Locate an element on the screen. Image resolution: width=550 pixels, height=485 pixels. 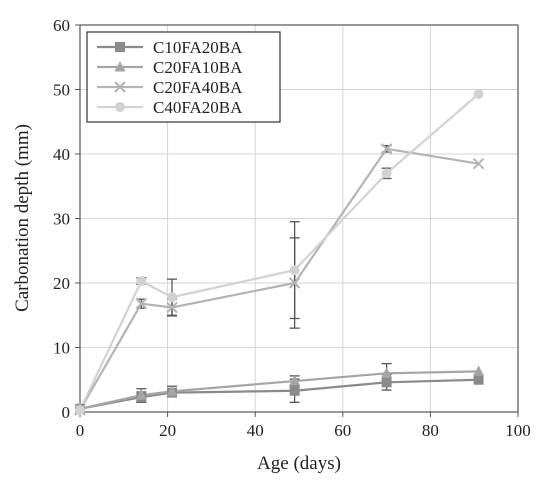
x-tick-label: 100 is located at coordinates (518, 430).